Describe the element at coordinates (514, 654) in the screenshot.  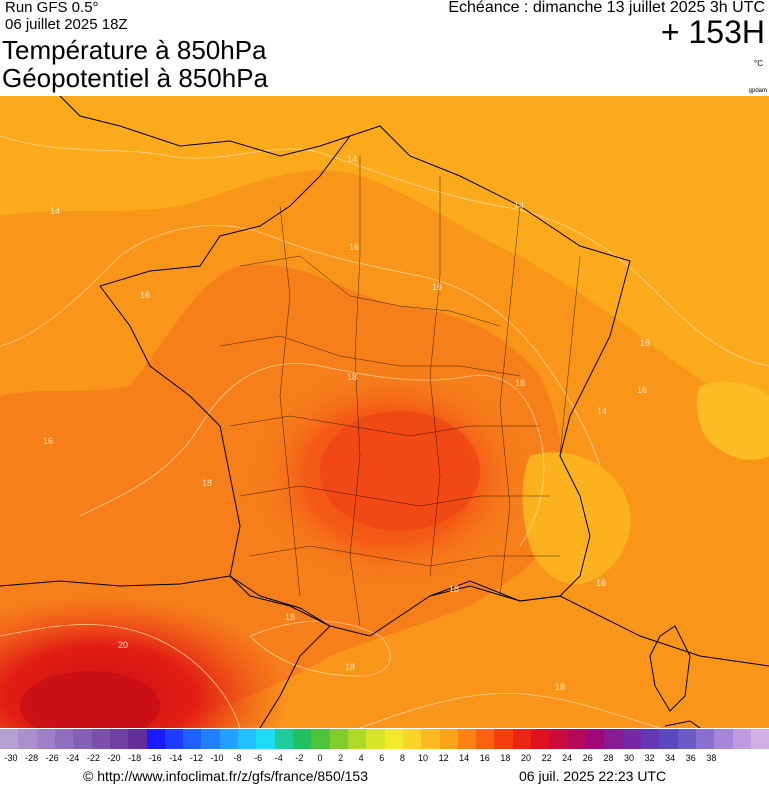
I see `med-coast` at that location.